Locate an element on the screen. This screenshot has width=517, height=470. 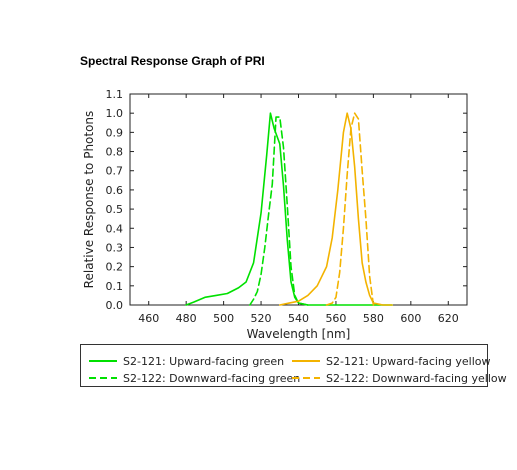
legend-item-downward-green: S2-122: Downward-facing green is located at coordinates (194, 378).